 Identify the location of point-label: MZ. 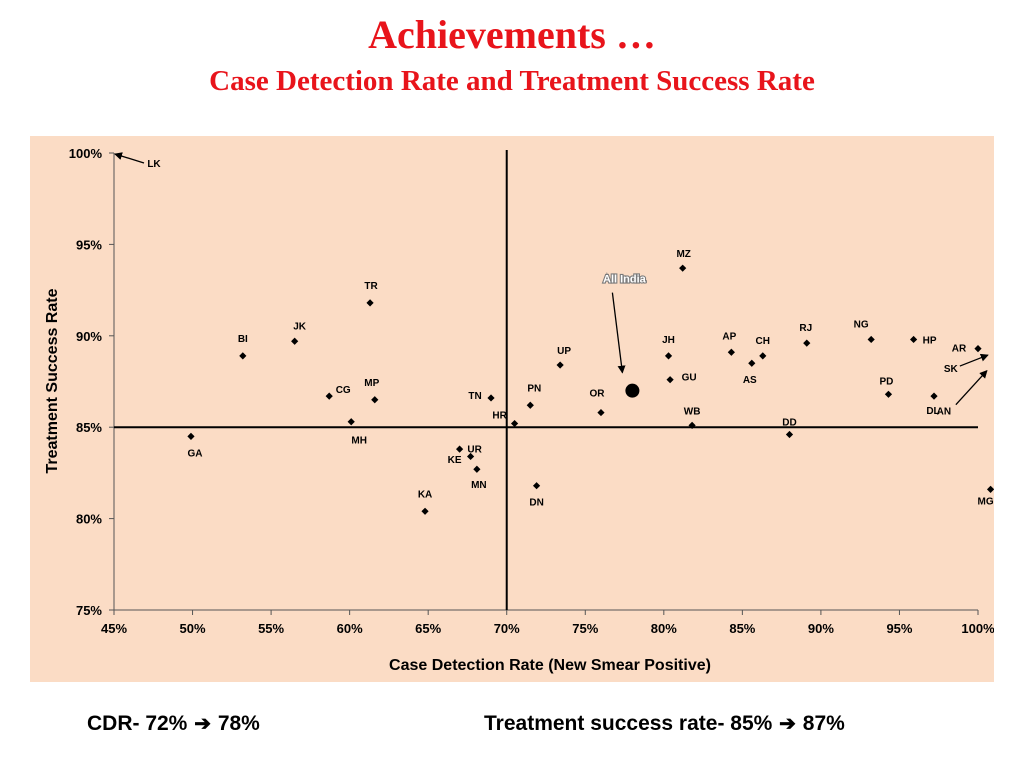
(683, 254).